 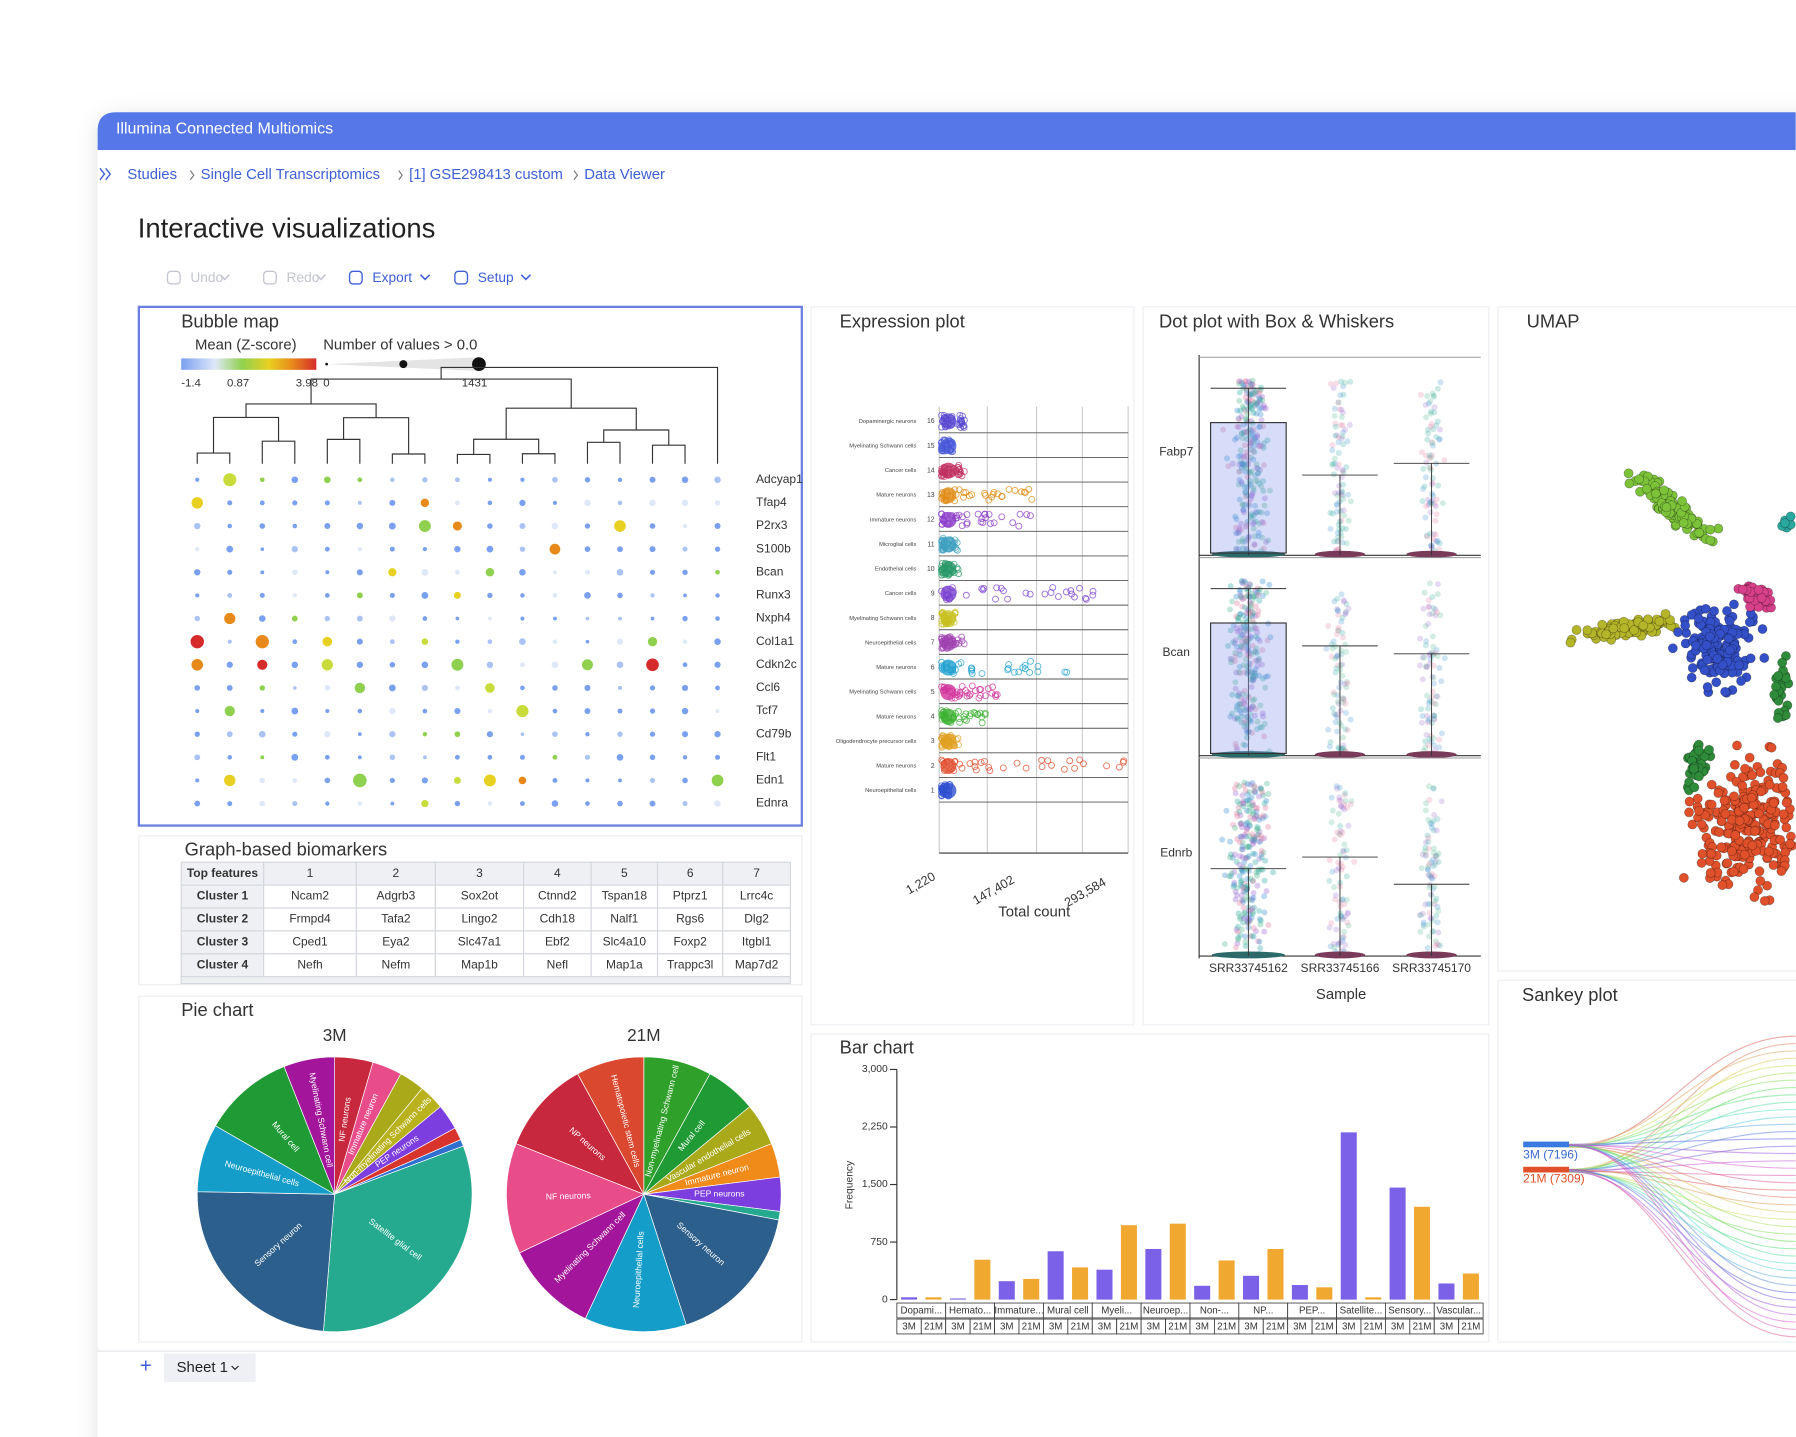 I want to click on table-text: 6, so click(x=690, y=873).